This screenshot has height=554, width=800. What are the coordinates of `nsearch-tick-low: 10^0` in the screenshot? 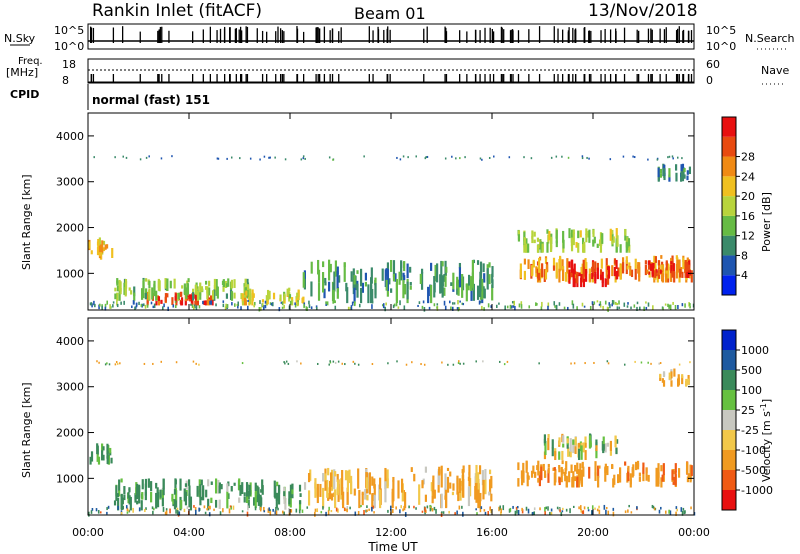 It's located at (721, 46).